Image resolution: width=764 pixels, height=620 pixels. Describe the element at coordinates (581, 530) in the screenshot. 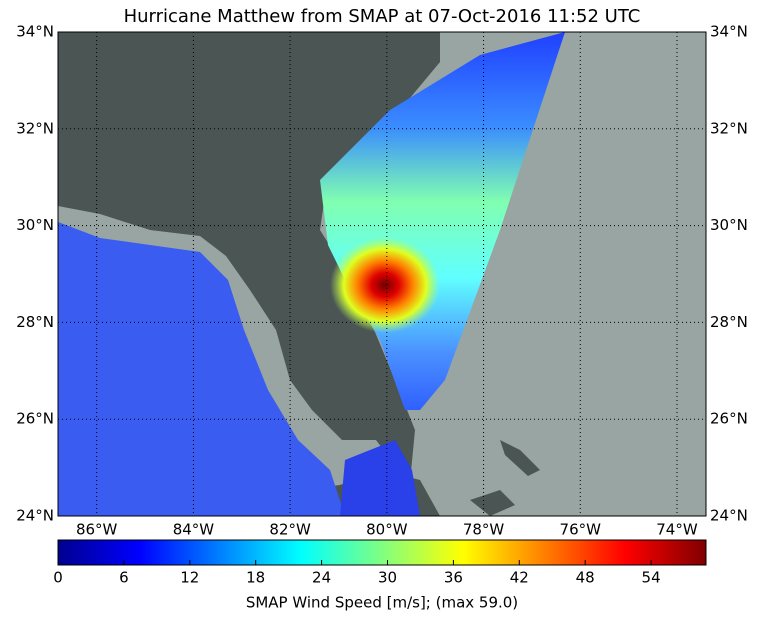

I see `x-tick-label: 76°W` at that location.